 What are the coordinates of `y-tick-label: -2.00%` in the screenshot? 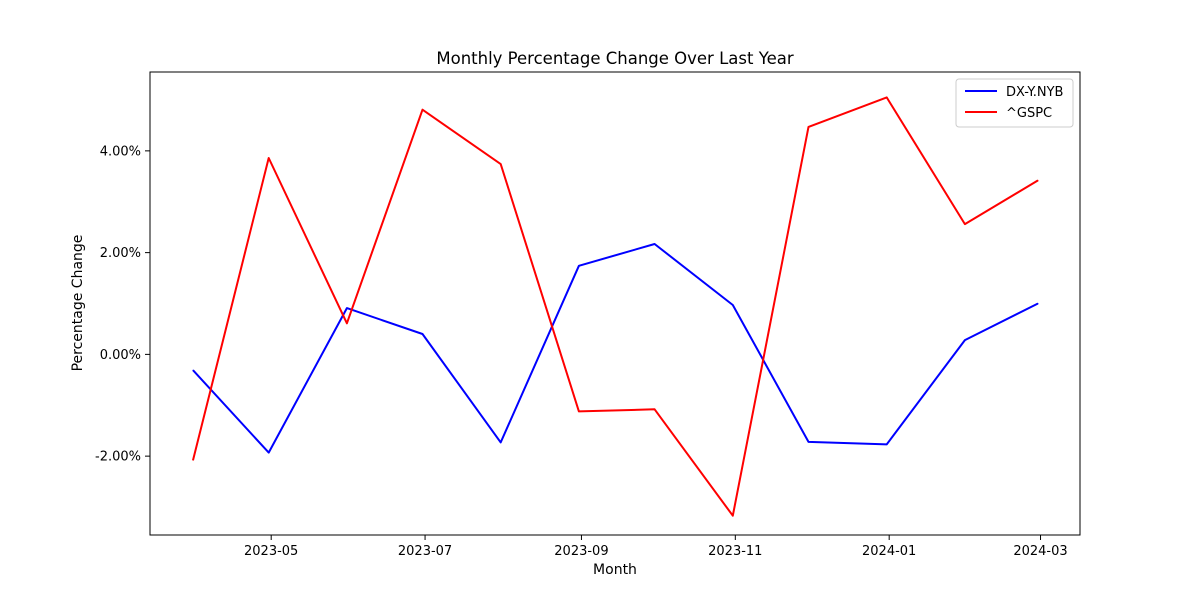 It's located at (118, 457).